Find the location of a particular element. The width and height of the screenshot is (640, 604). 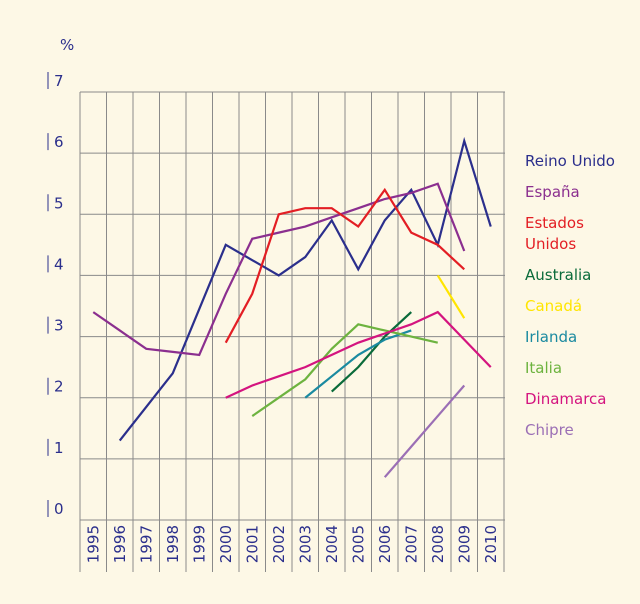

y-tick-label: 1 is located at coordinates (59, 448).